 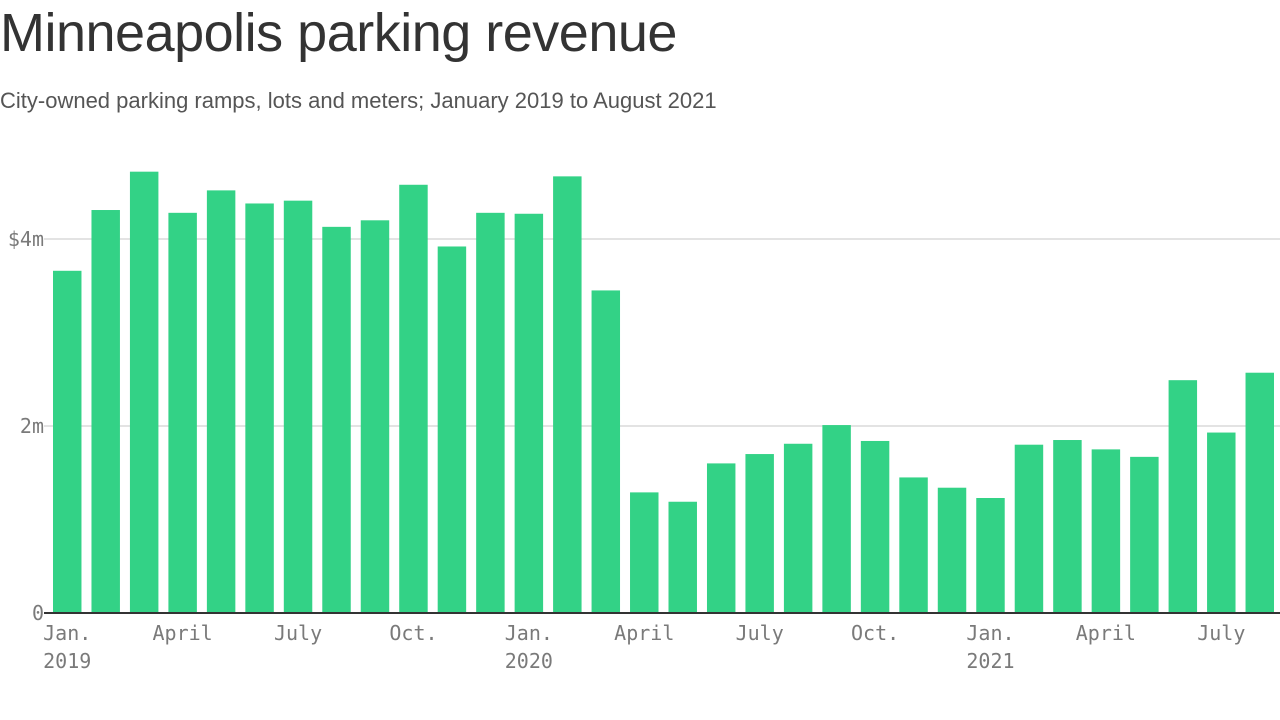 I want to click on bar: Jun 2019: 4.38, so click(x=259, y=408).